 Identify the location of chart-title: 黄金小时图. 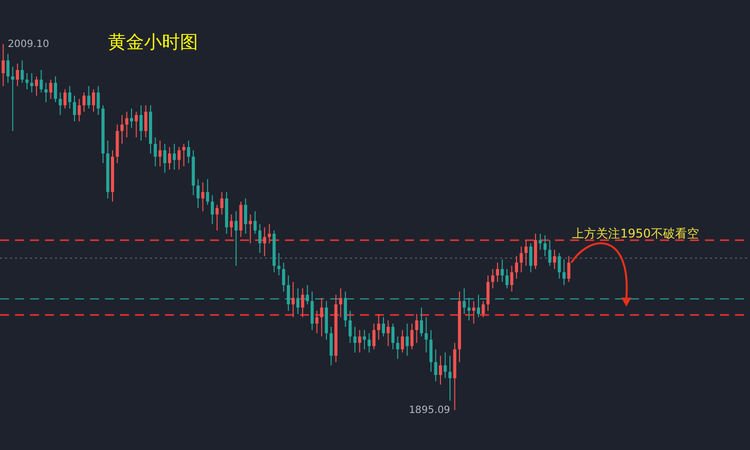
(153, 42).